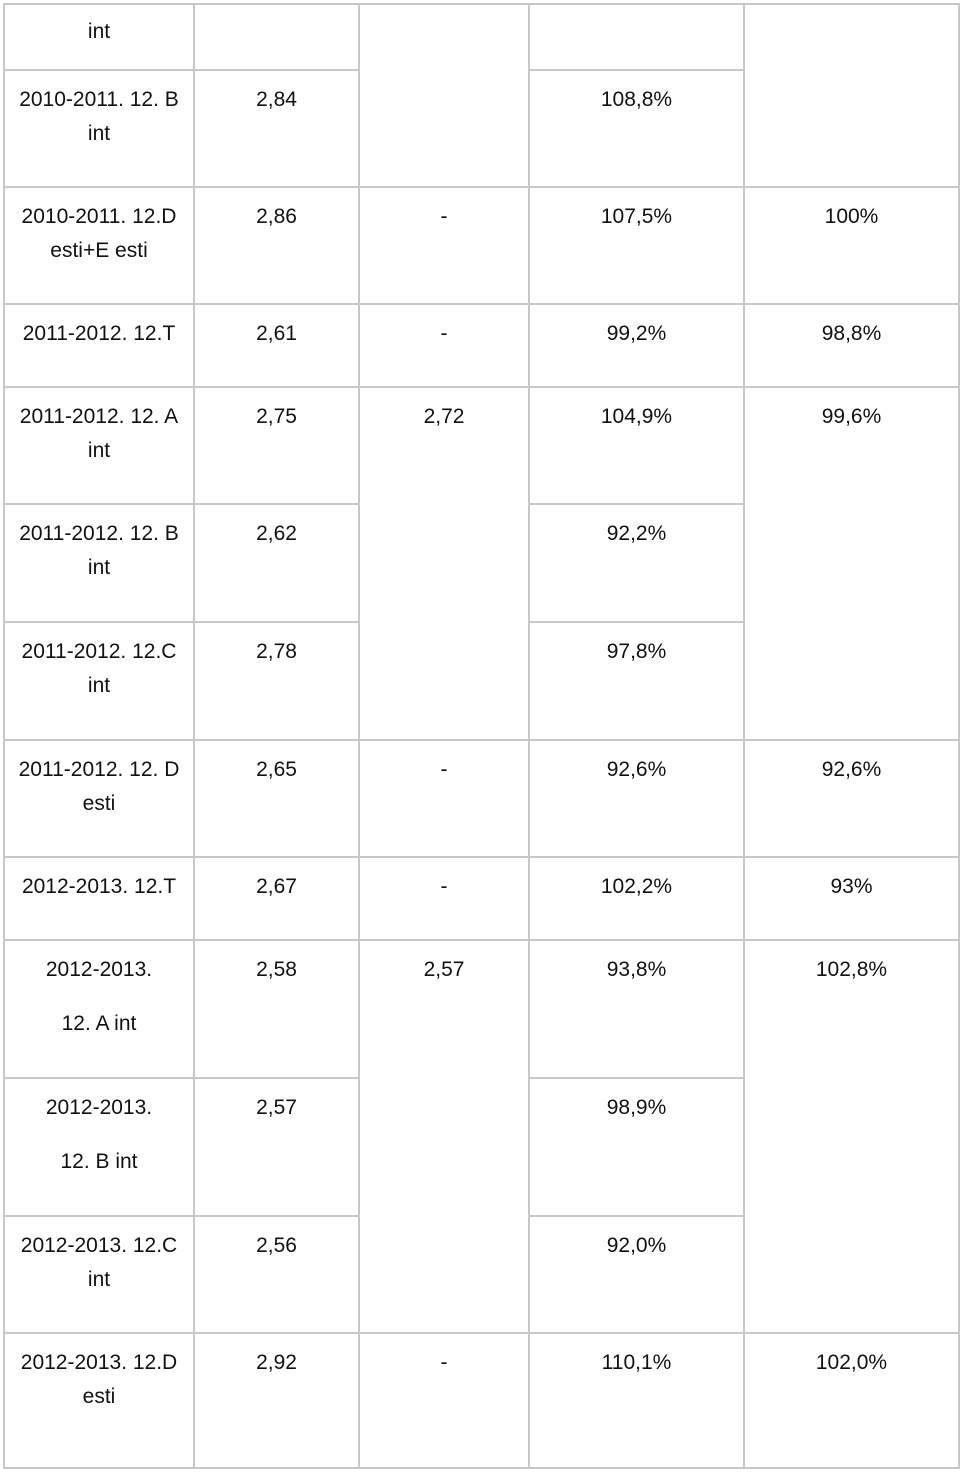 The height and width of the screenshot is (1474, 960). What do you see at coordinates (636, 563) in the screenshot?
I see `percent-cell: 92,2%` at bounding box center [636, 563].